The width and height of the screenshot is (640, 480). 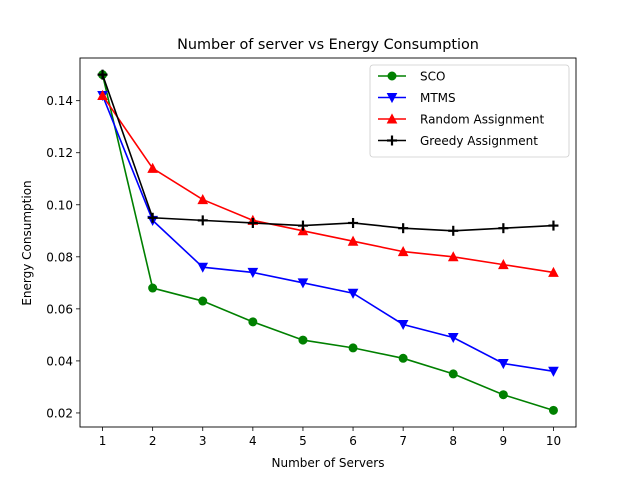 I want to click on legend-entry-mtms: MTMS, so click(x=417, y=98).